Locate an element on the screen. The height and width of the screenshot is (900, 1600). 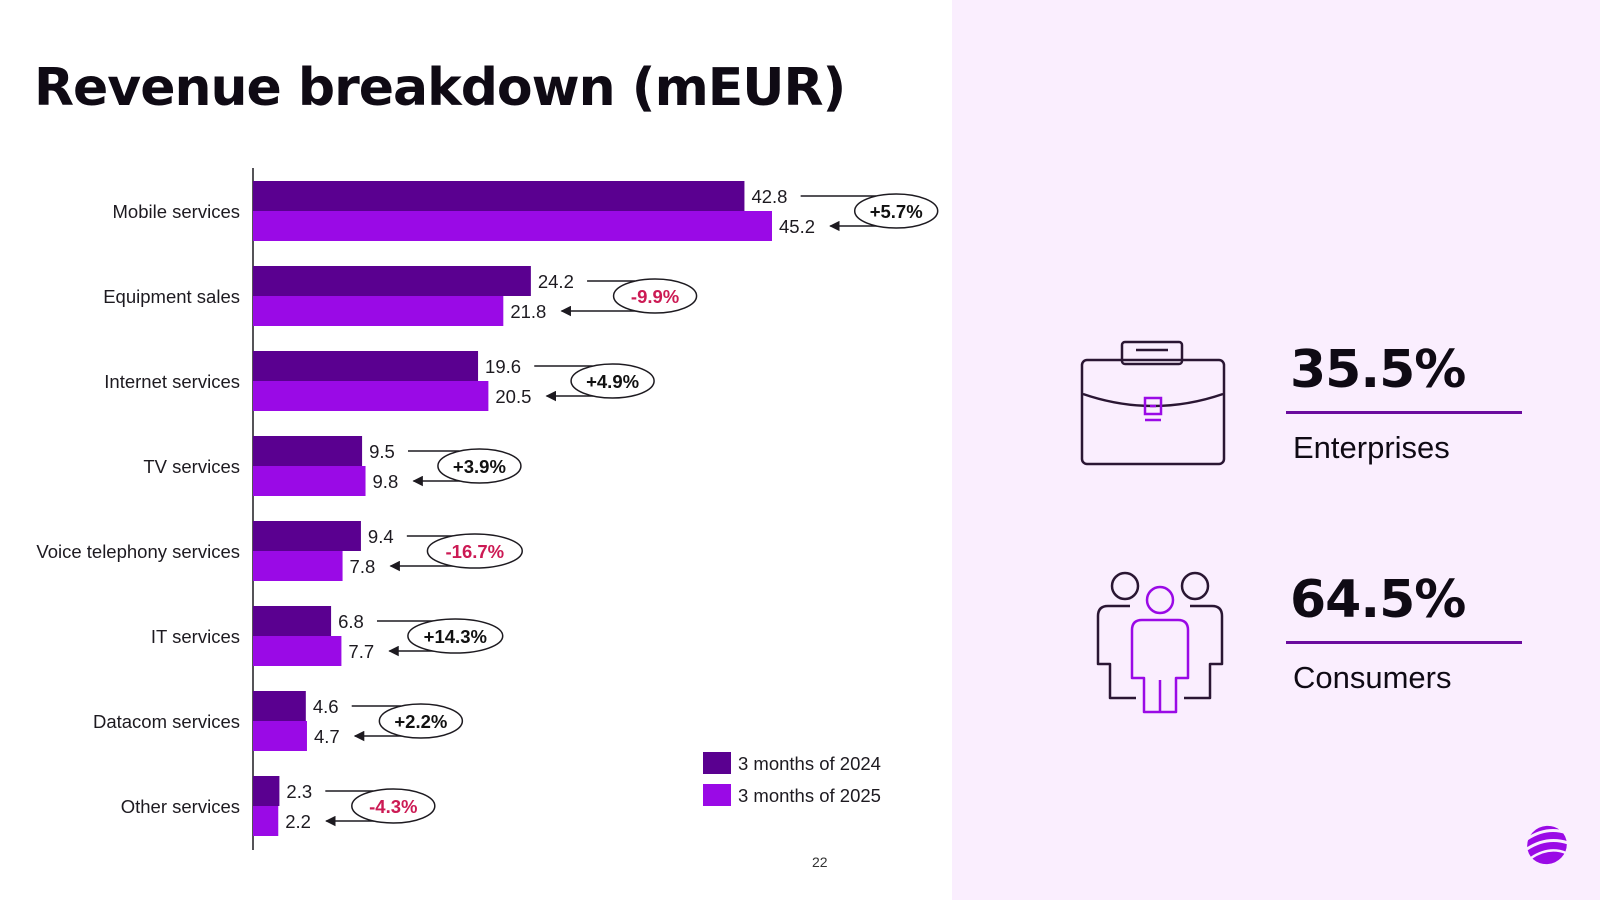
people-icon is located at coordinates (1160, 642).